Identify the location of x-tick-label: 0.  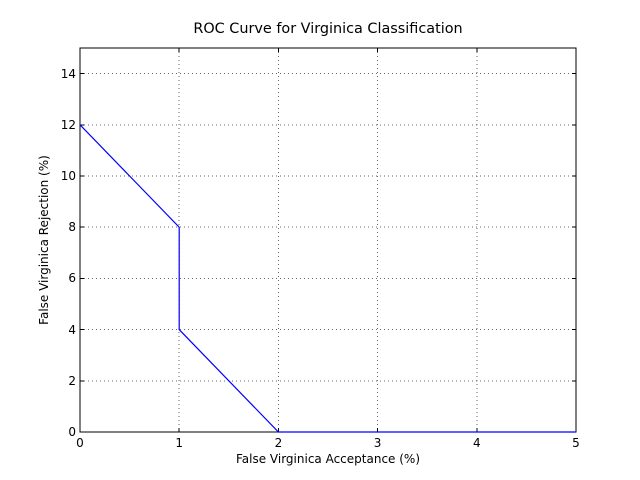
(80, 443).